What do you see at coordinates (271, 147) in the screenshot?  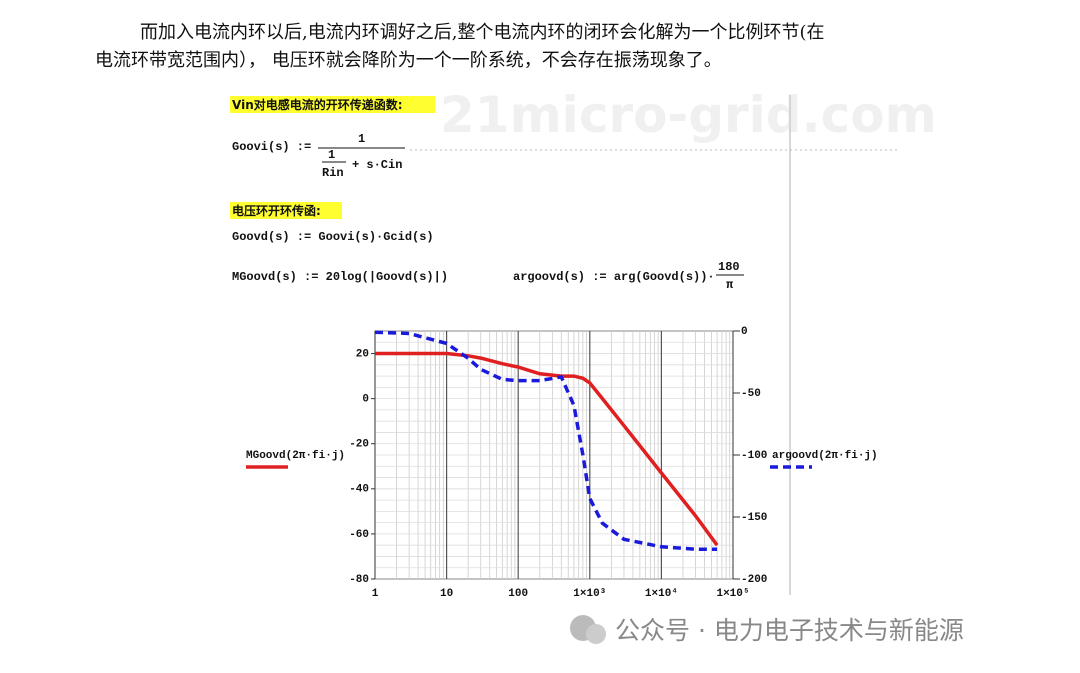 I see `equation: Goovi(s) :=` at bounding box center [271, 147].